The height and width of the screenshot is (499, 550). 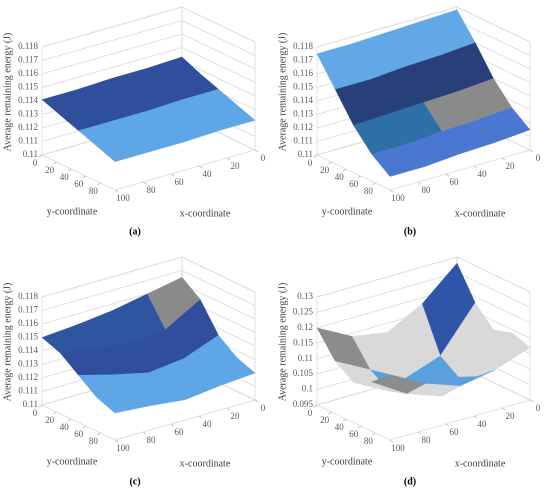 What do you see at coordinates (28, 310) in the screenshot?
I see `z-tick-label: 0.117` at bounding box center [28, 310].